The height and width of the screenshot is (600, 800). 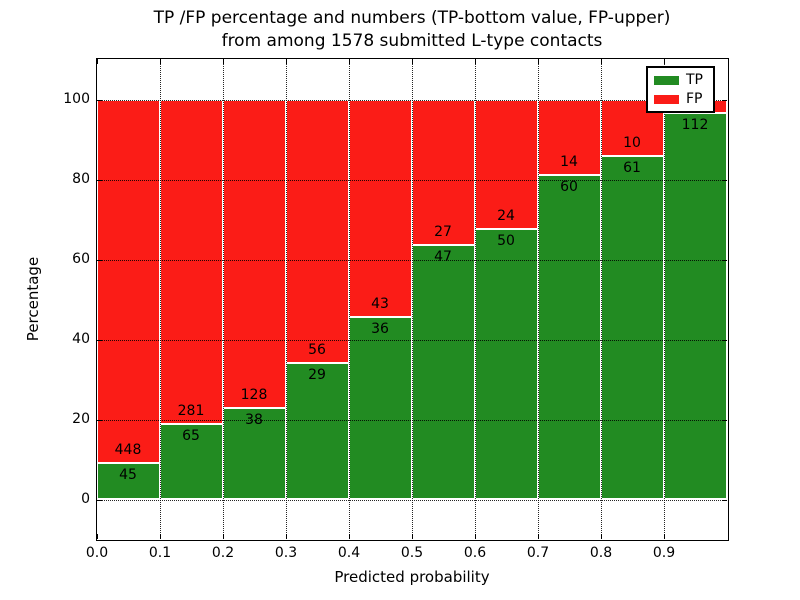 What do you see at coordinates (443, 232) in the screenshot?
I see `bar-label-fp: 27` at bounding box center [443, 232].